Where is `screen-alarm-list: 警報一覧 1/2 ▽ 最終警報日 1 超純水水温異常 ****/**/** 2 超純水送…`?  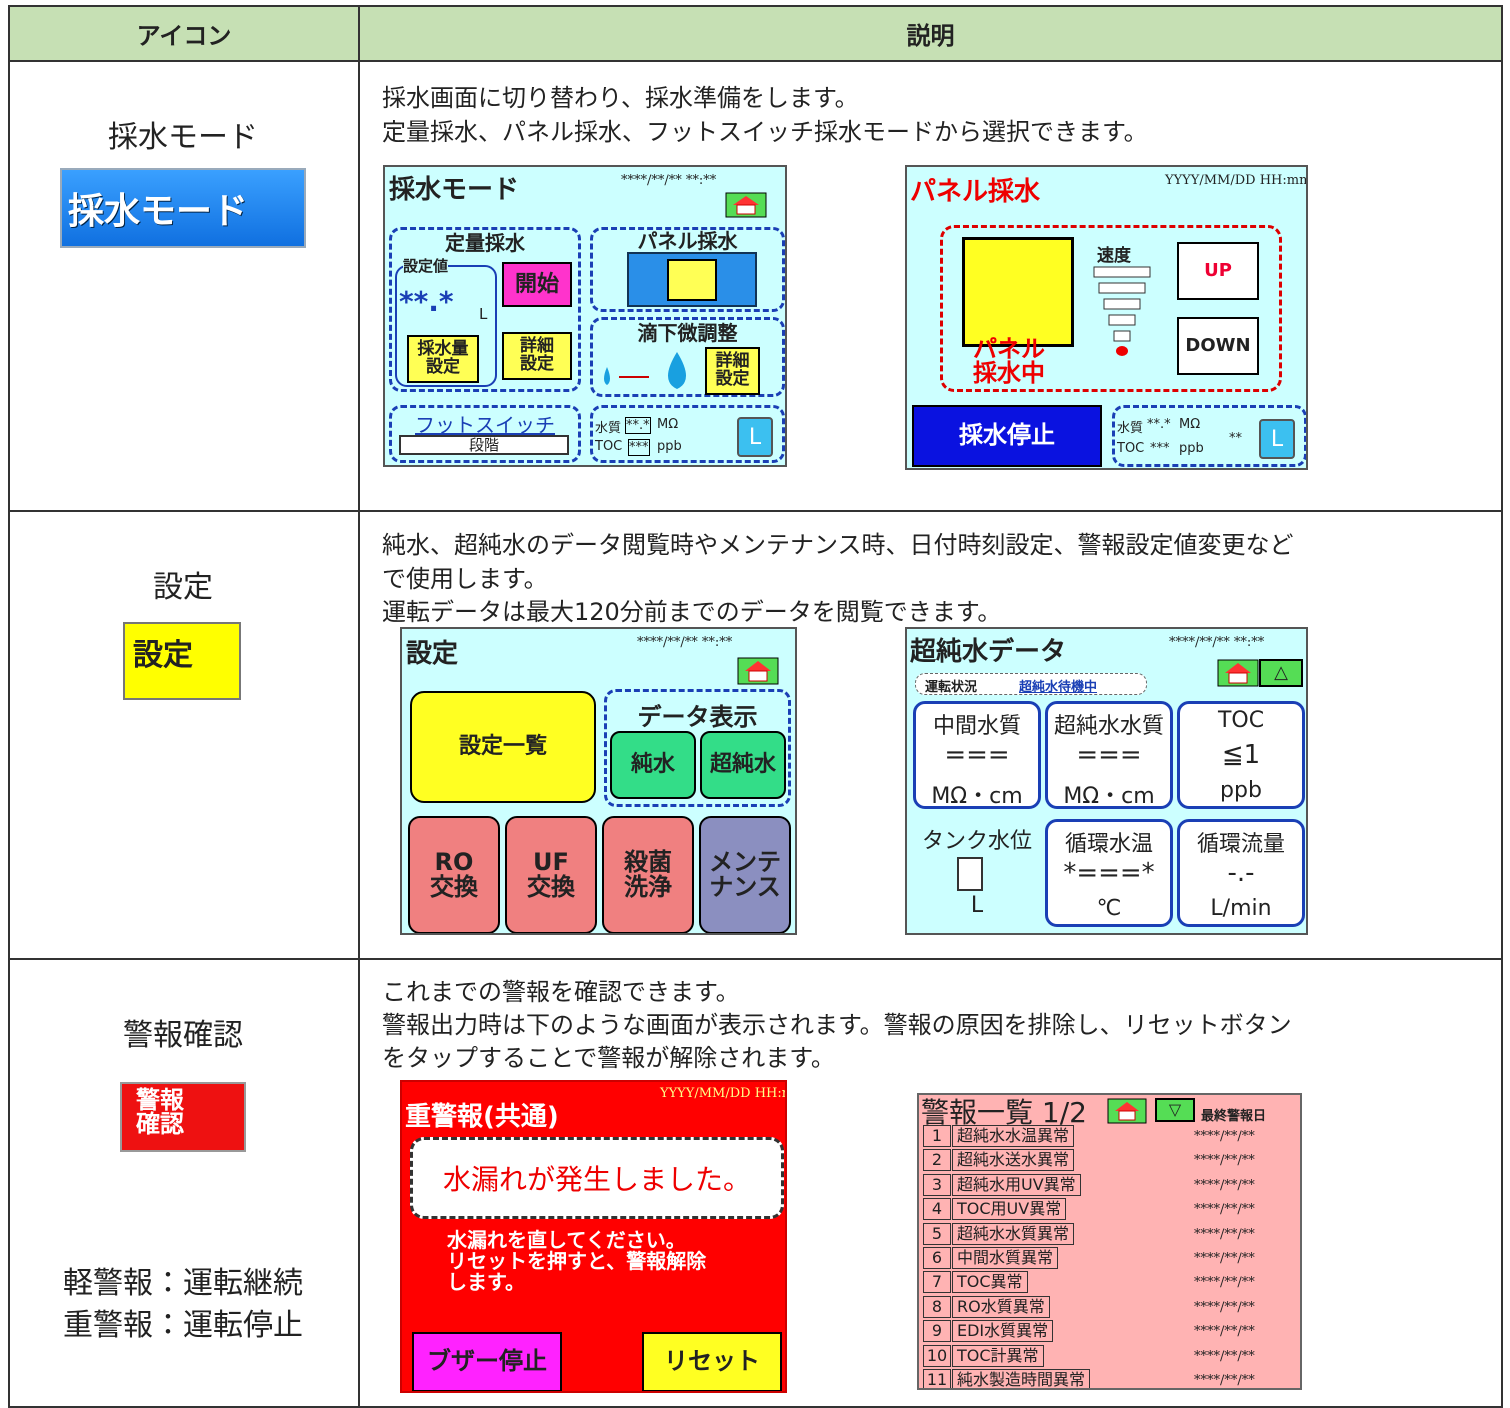
screen-alarm-list: 警報一覧 1/2 ▽ 最終警報日 1 超純水水温異常 ****/**/** 2 超純水送… is located at coordinates (1109, 1241).